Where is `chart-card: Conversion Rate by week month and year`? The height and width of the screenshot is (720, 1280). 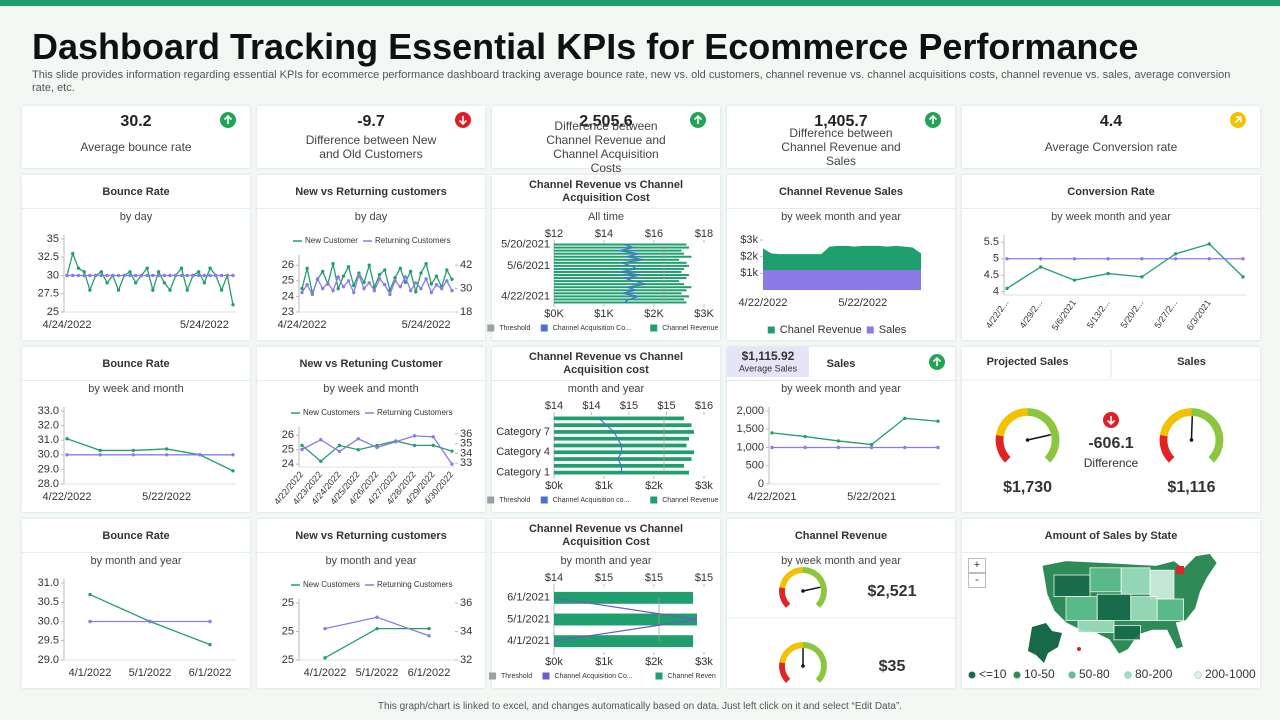
chart-card: Conversion Rate by week month and year is located at coordinates (1111, 257).